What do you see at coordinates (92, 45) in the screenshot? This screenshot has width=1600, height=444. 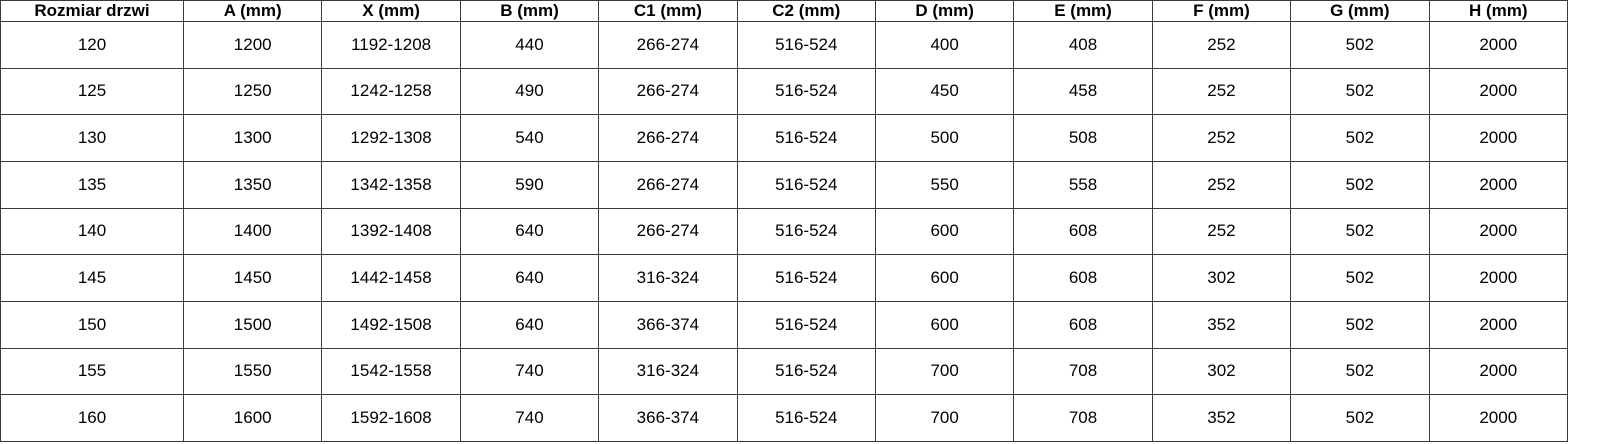 I see `table-cell: 120` at bounding box center [92, 45].